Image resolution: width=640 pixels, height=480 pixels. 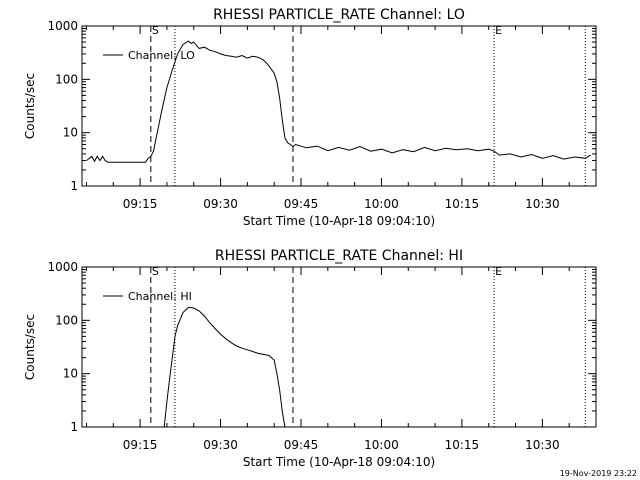 What do you see at coordinates (339, 256) in the screenshot?
I see `chart-title: RHESSI PARTICLE_RATE Channel: HI` at bounding box center [339, 256].